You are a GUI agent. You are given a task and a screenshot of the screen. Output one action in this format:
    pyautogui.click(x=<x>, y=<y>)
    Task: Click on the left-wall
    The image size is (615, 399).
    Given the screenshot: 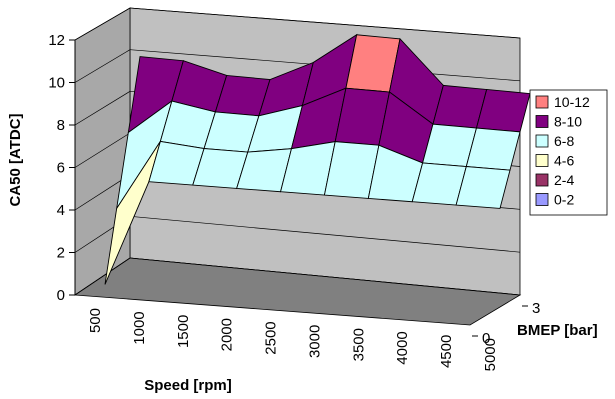 What is the action you would take?
    pyautogui.click(x=102, y=151)
    